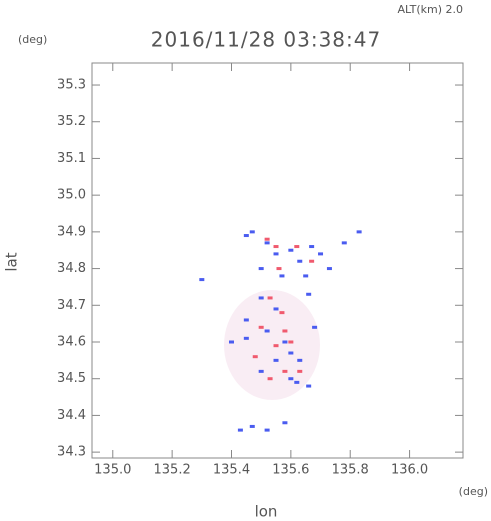 Image resolution: width=491 pixels, height=521 pixels. What do you see at coordinates (409, 470) in the screenshot?
I see `x-tick-label: 136.0` at bounding box center [409, 470].